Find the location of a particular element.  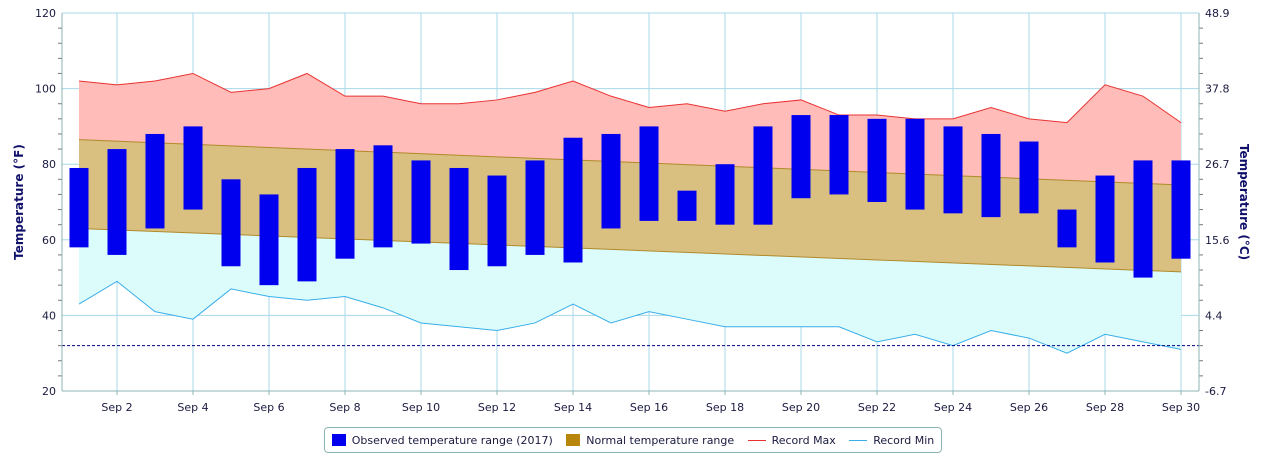

legend-label-observed: Observed temperature range (2017) is located at coordinates (452, 440).